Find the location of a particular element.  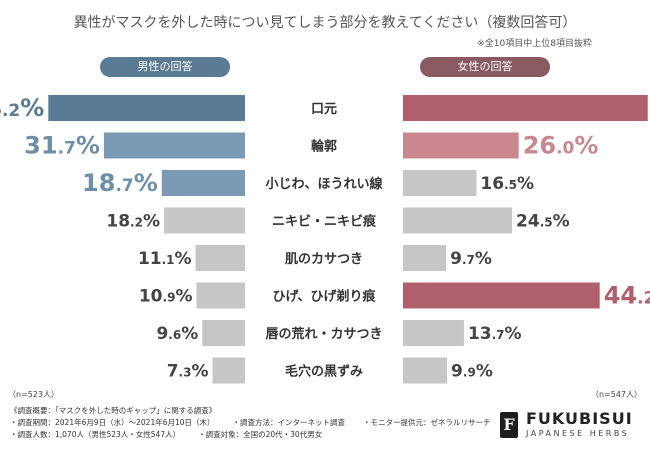

survey-target: ・調査対象：全国の20代・30代男女 is located at coordinates (260, 434).